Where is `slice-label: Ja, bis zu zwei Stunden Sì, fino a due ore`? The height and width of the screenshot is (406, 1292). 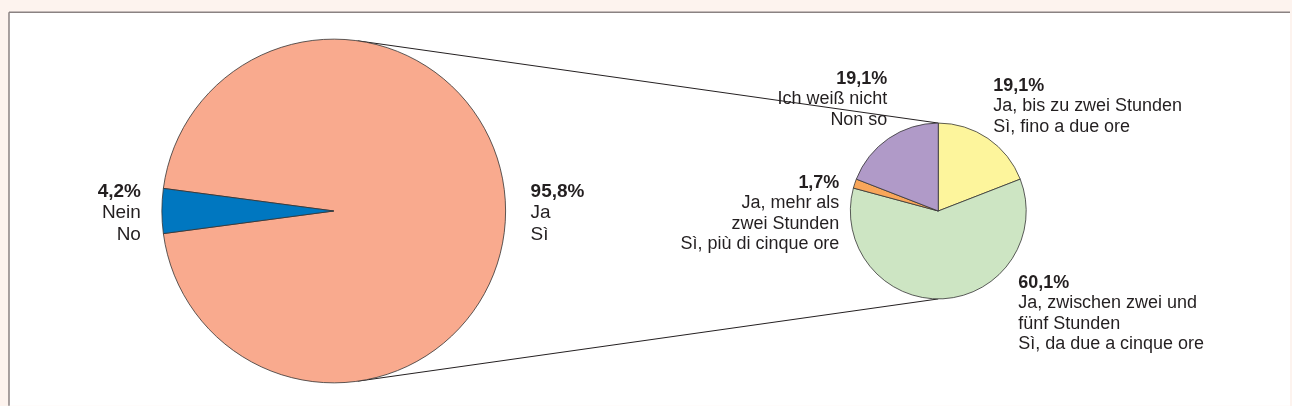 slice-label: Ja, bis zu zwei Stunden Sì, fino a due ore is located at coordinates (1088, 115).